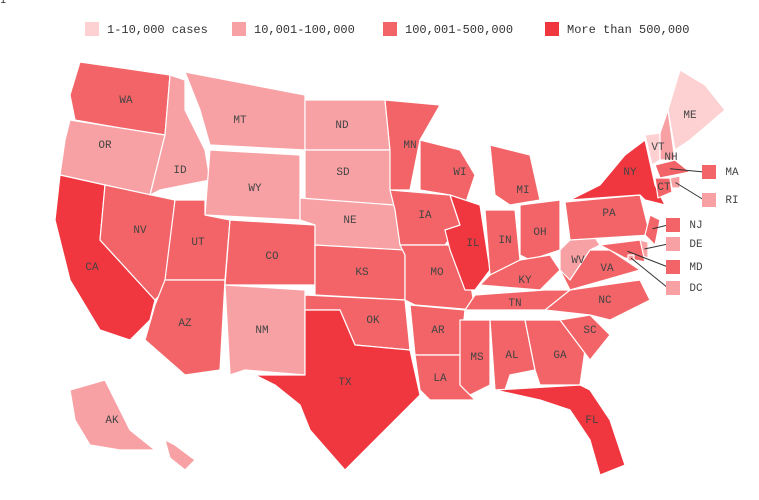  What do you see at coordinates (696, 245) in the screenshot?
I see `state-label: DE` at bounding box center [696, 245].